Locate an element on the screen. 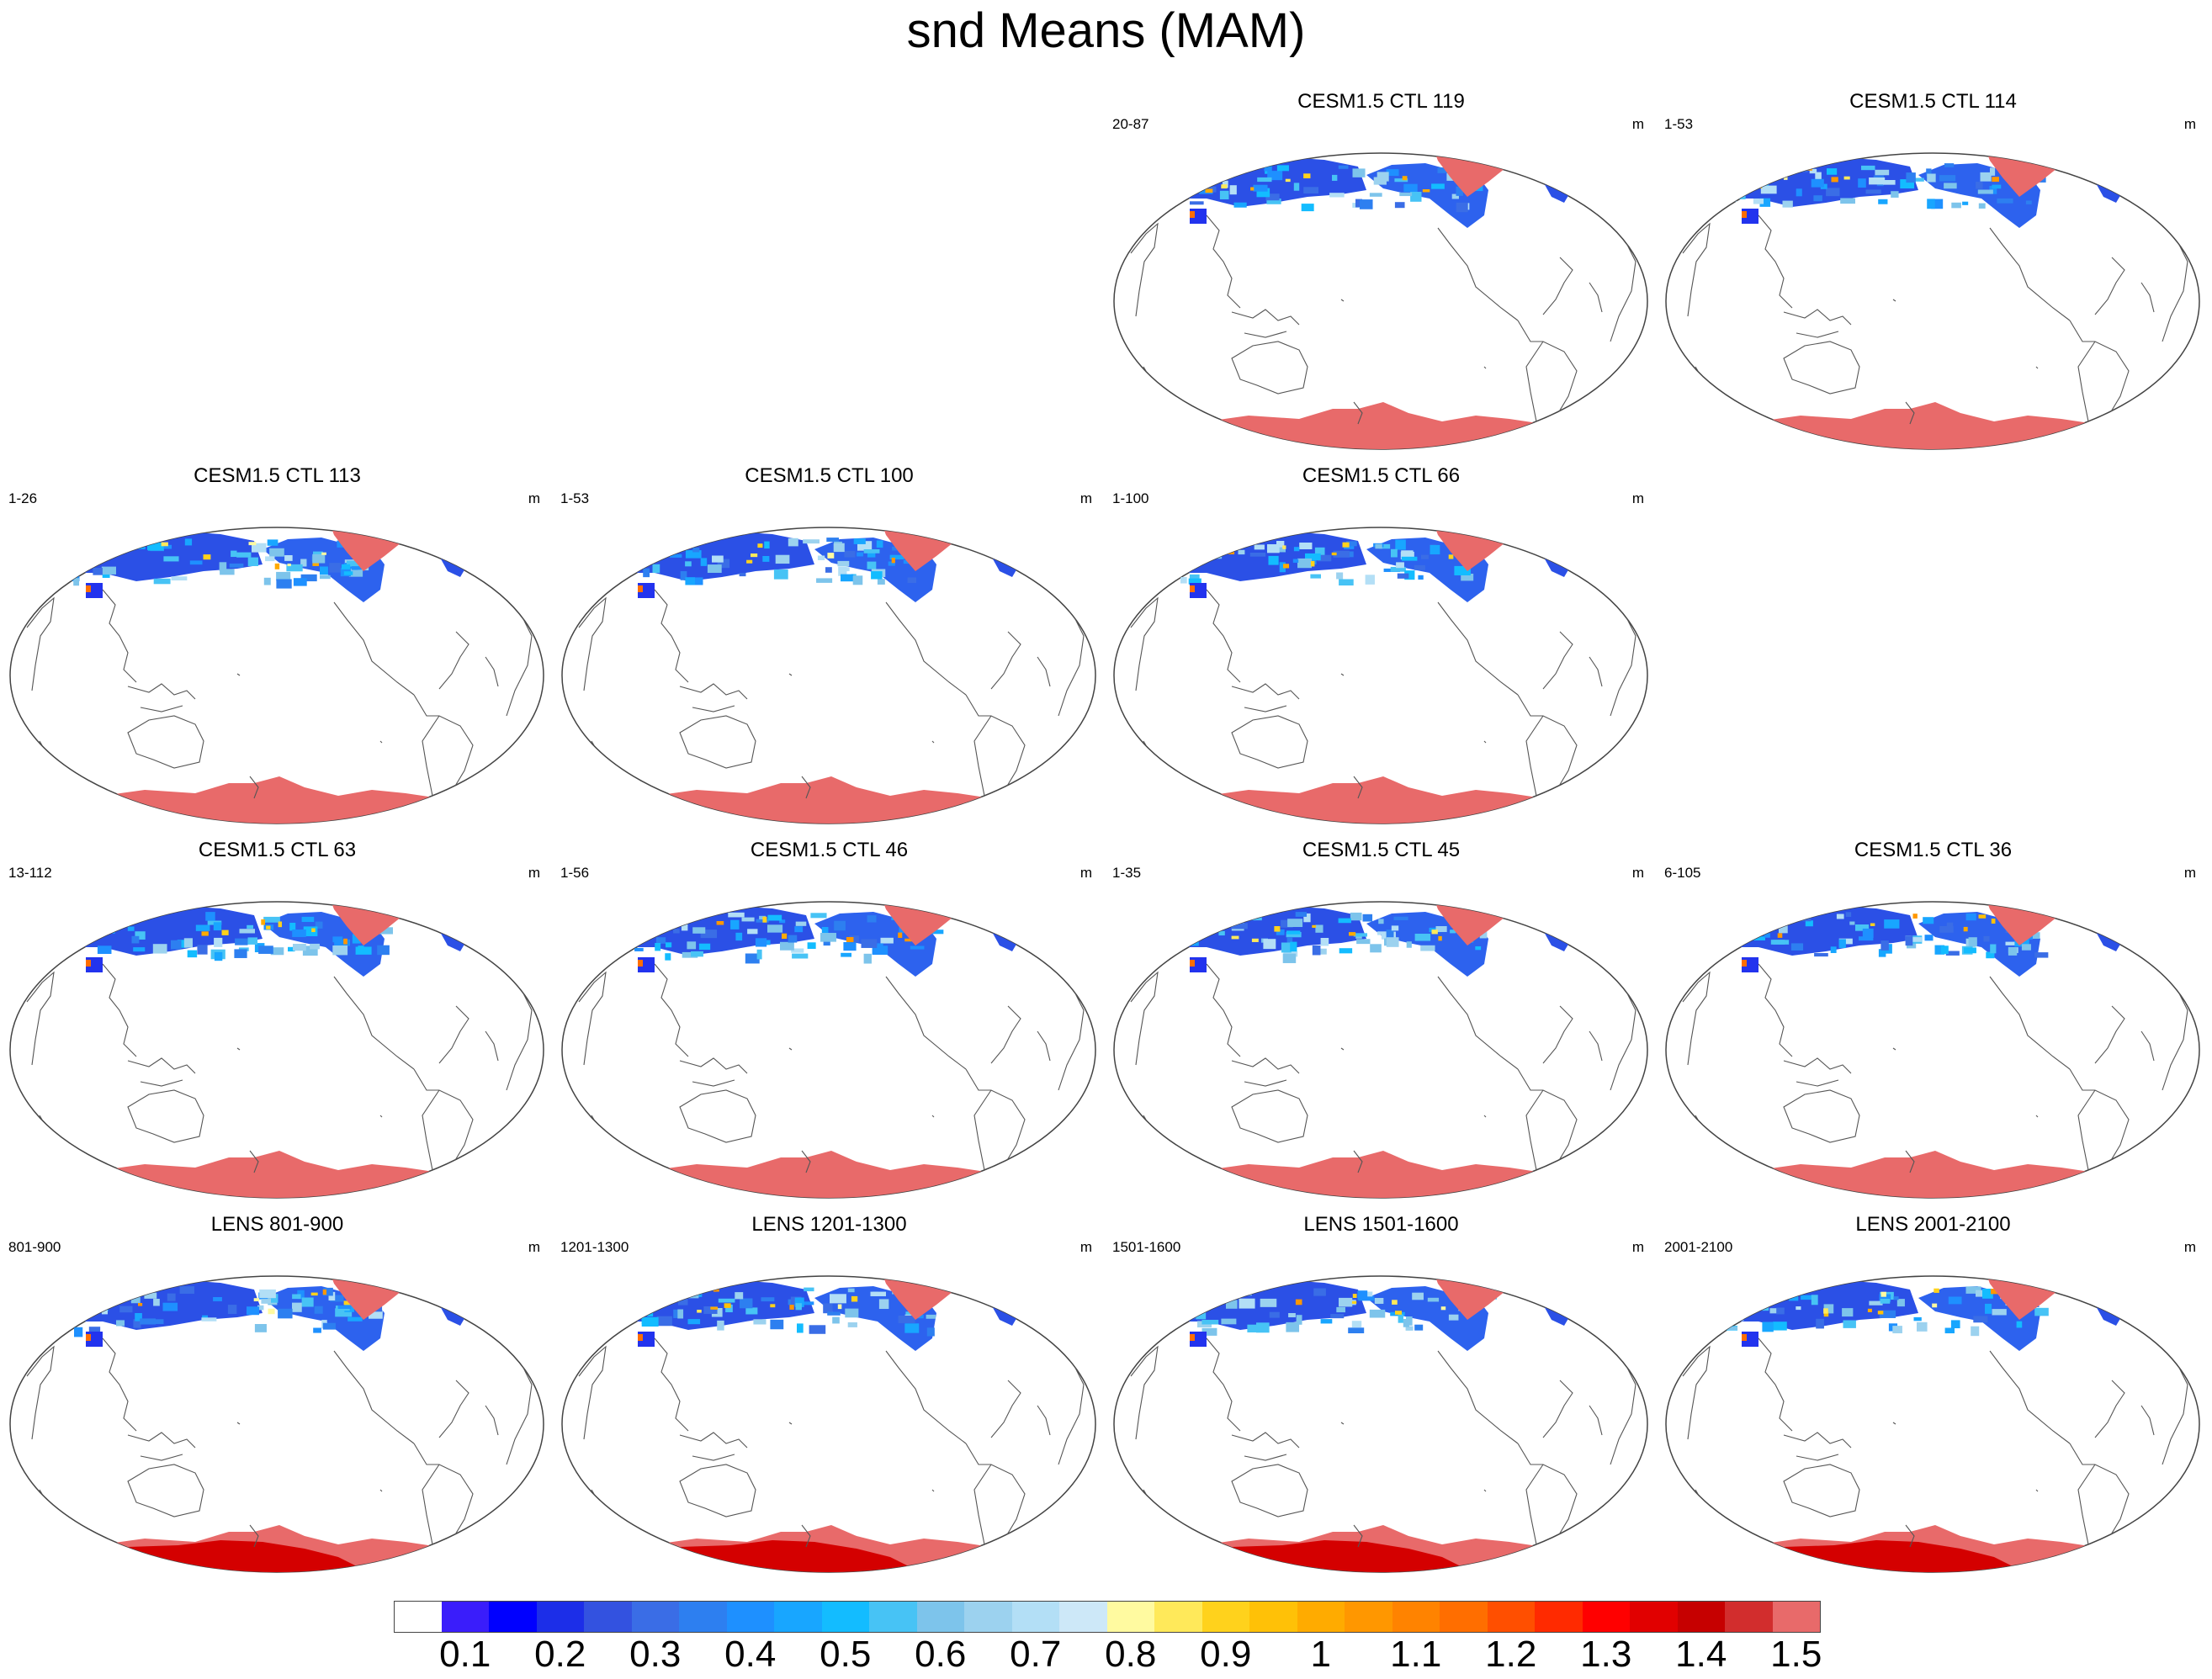  colorbar-tick-label: 1.1 is located at coordinates (1416, 1654).